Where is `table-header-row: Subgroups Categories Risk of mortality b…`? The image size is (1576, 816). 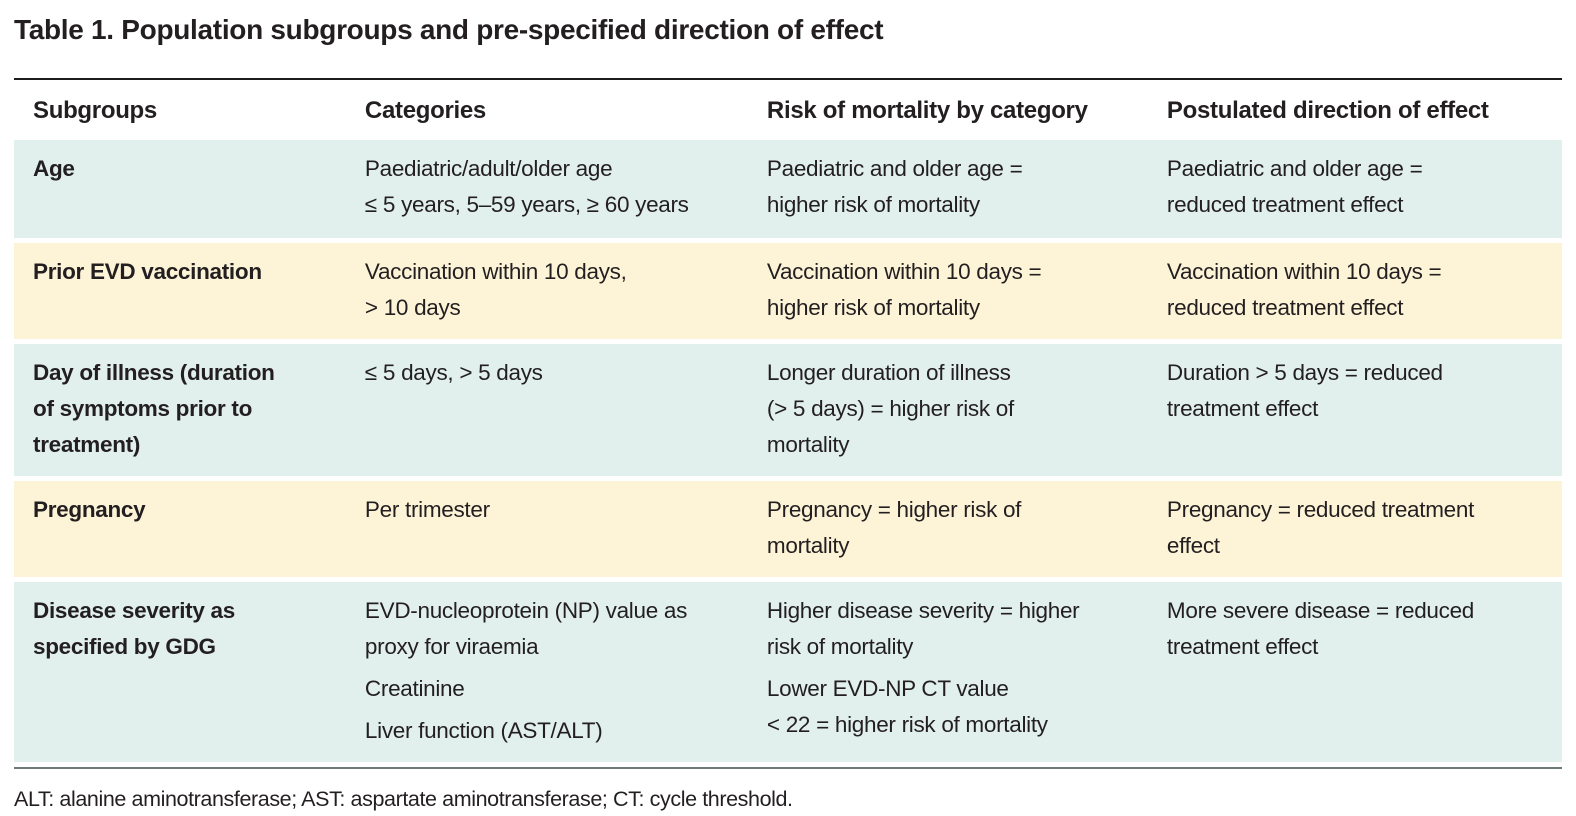 table-header-row: Subgroups Categories Risk of mortality b… is located at coordinates (788, 110).